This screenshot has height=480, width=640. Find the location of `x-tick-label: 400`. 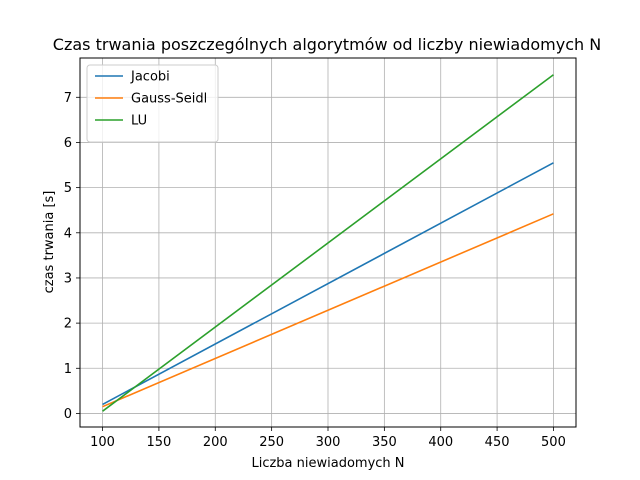

x-tick-label: 400 is located at coordinates (440, 442).